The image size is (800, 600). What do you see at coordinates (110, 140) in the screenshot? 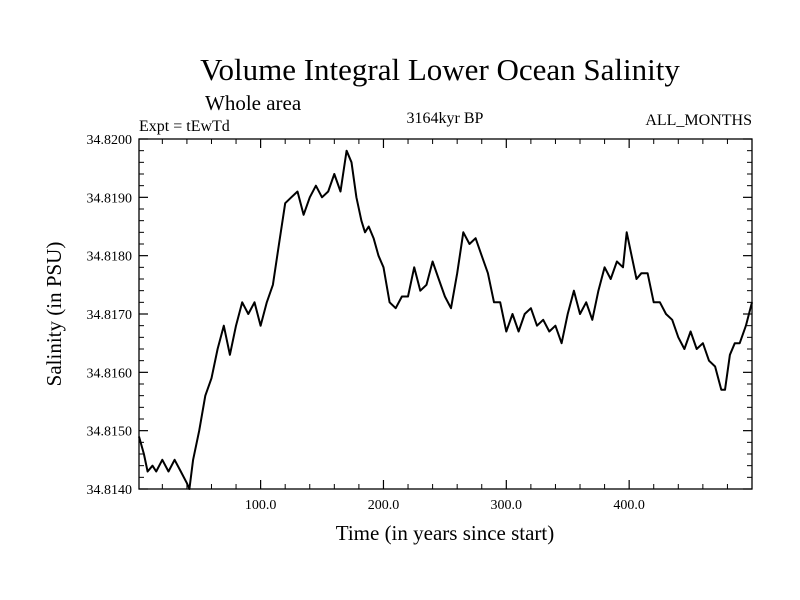
I see `y-tick-label: 34.8200` at bounding box center [110, 140].